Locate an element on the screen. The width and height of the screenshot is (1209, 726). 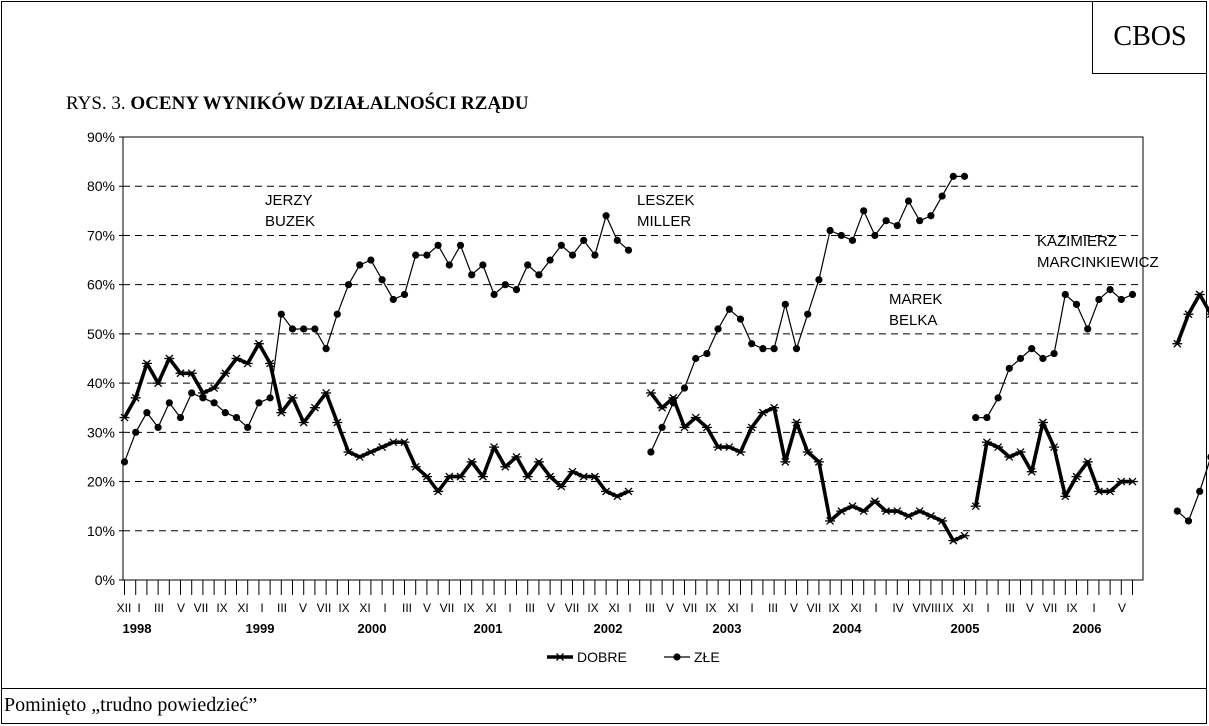
series-line is located at coordinates (376, 339).